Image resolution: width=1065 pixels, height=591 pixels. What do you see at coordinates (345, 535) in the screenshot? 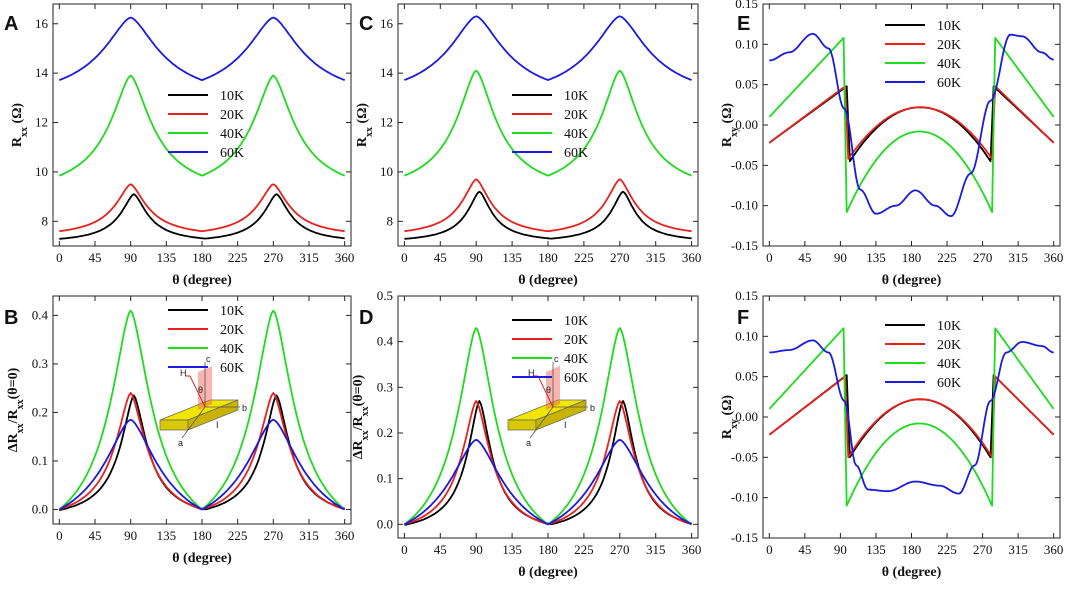
I see `x-tick-label: 360` at bounding box center [345, 535].